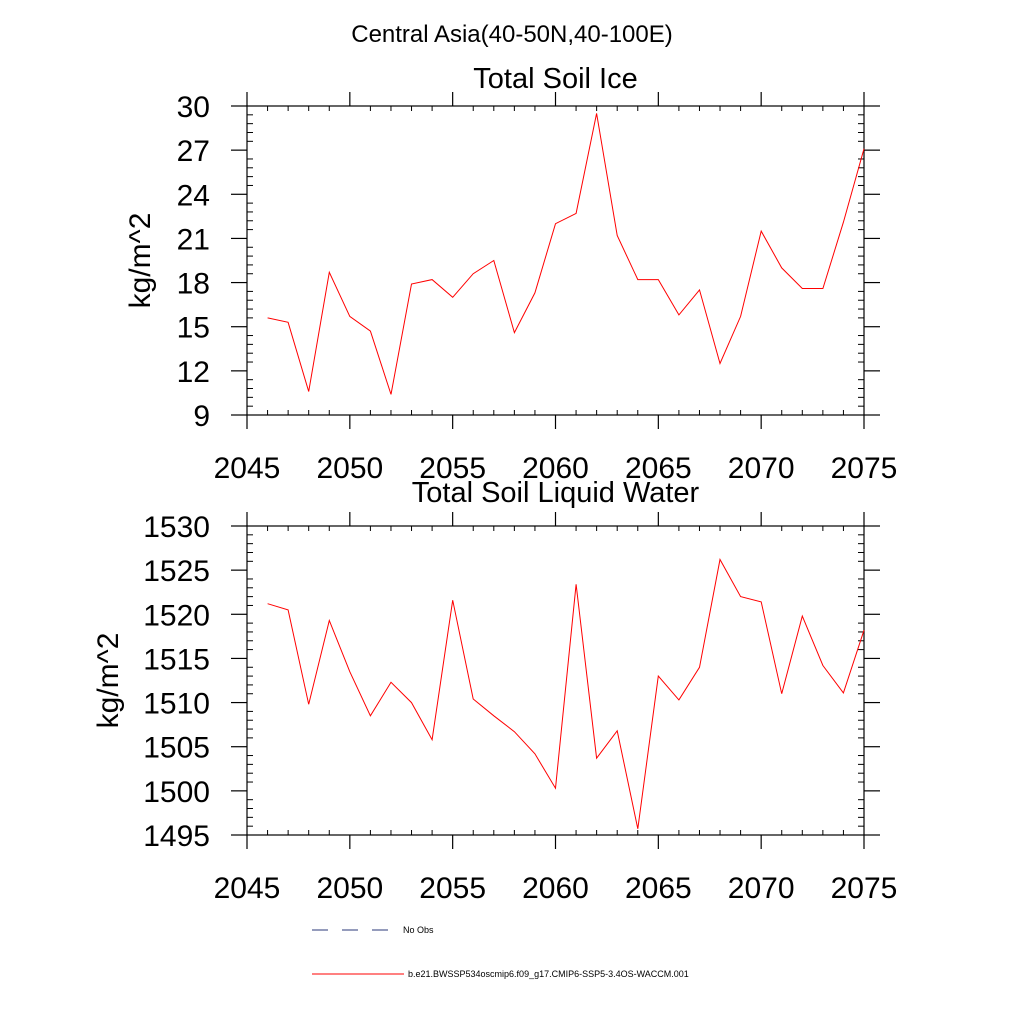  What do you see at coordinates (176, 615) in the screenshot?
I see `y-tick-label: 1520` at bounding box center [176, 615].